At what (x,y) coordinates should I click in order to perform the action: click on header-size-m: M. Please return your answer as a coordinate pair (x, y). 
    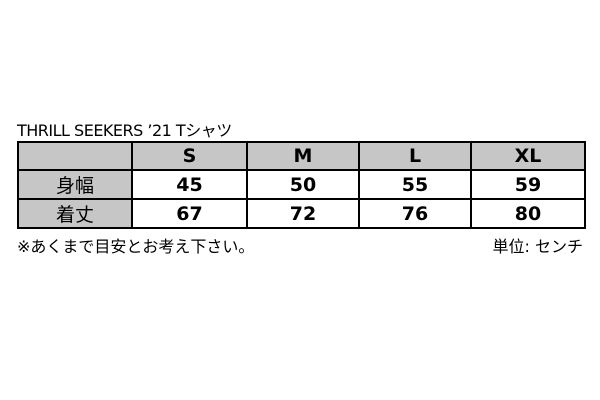
    Looking at the image, I should click on (303, 156).